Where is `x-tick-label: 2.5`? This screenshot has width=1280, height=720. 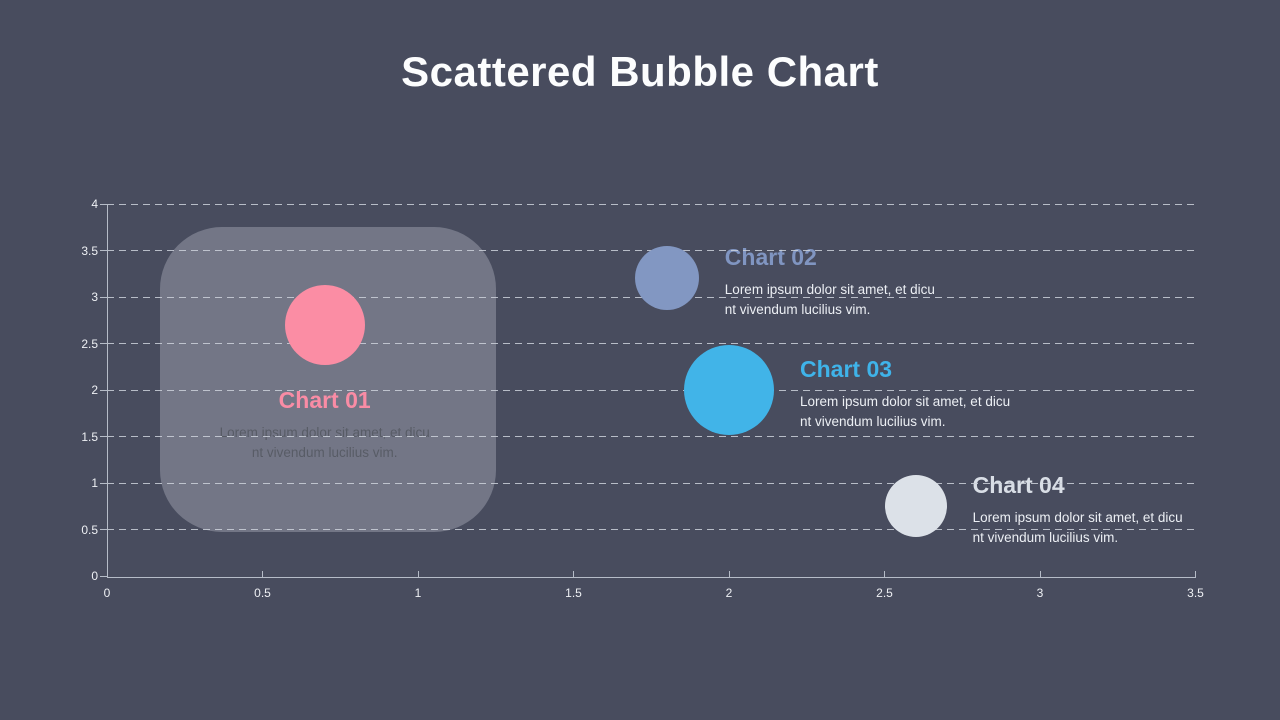
x-tick-label: 2.5 is located at coordinates (884, 593).